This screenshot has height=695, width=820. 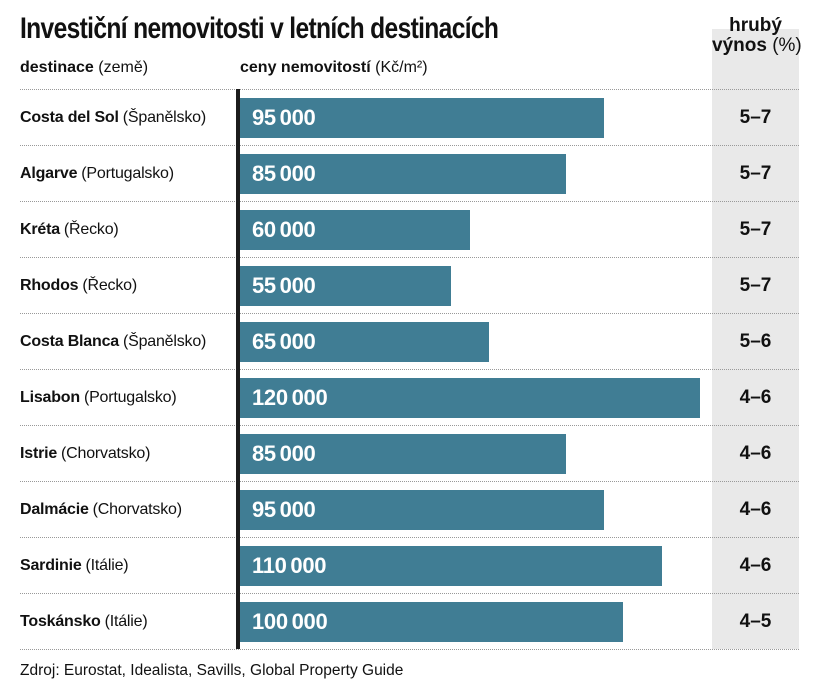 I want to click on row-yield-value: 5–6, so click(x=755, y=341).